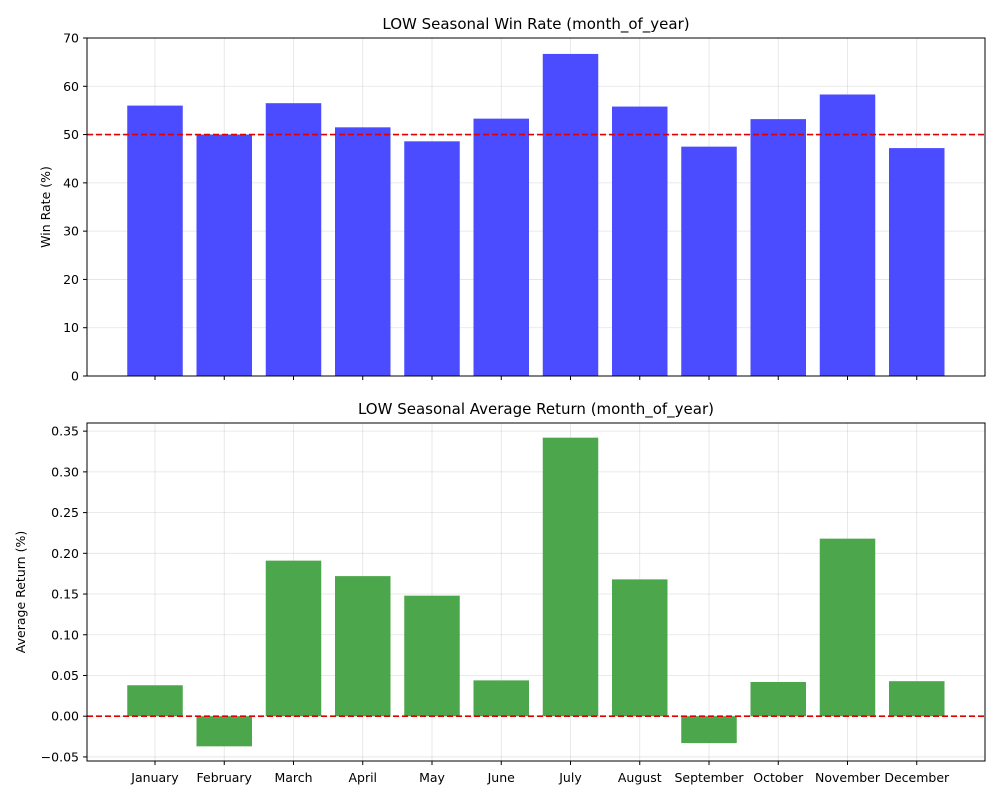 Image resolution: width=1000 pixels, height=800 pixels. Describe the element at coordinates (65, 675) in the screenshot. I see `y-tick-label: 0.05` at that location.